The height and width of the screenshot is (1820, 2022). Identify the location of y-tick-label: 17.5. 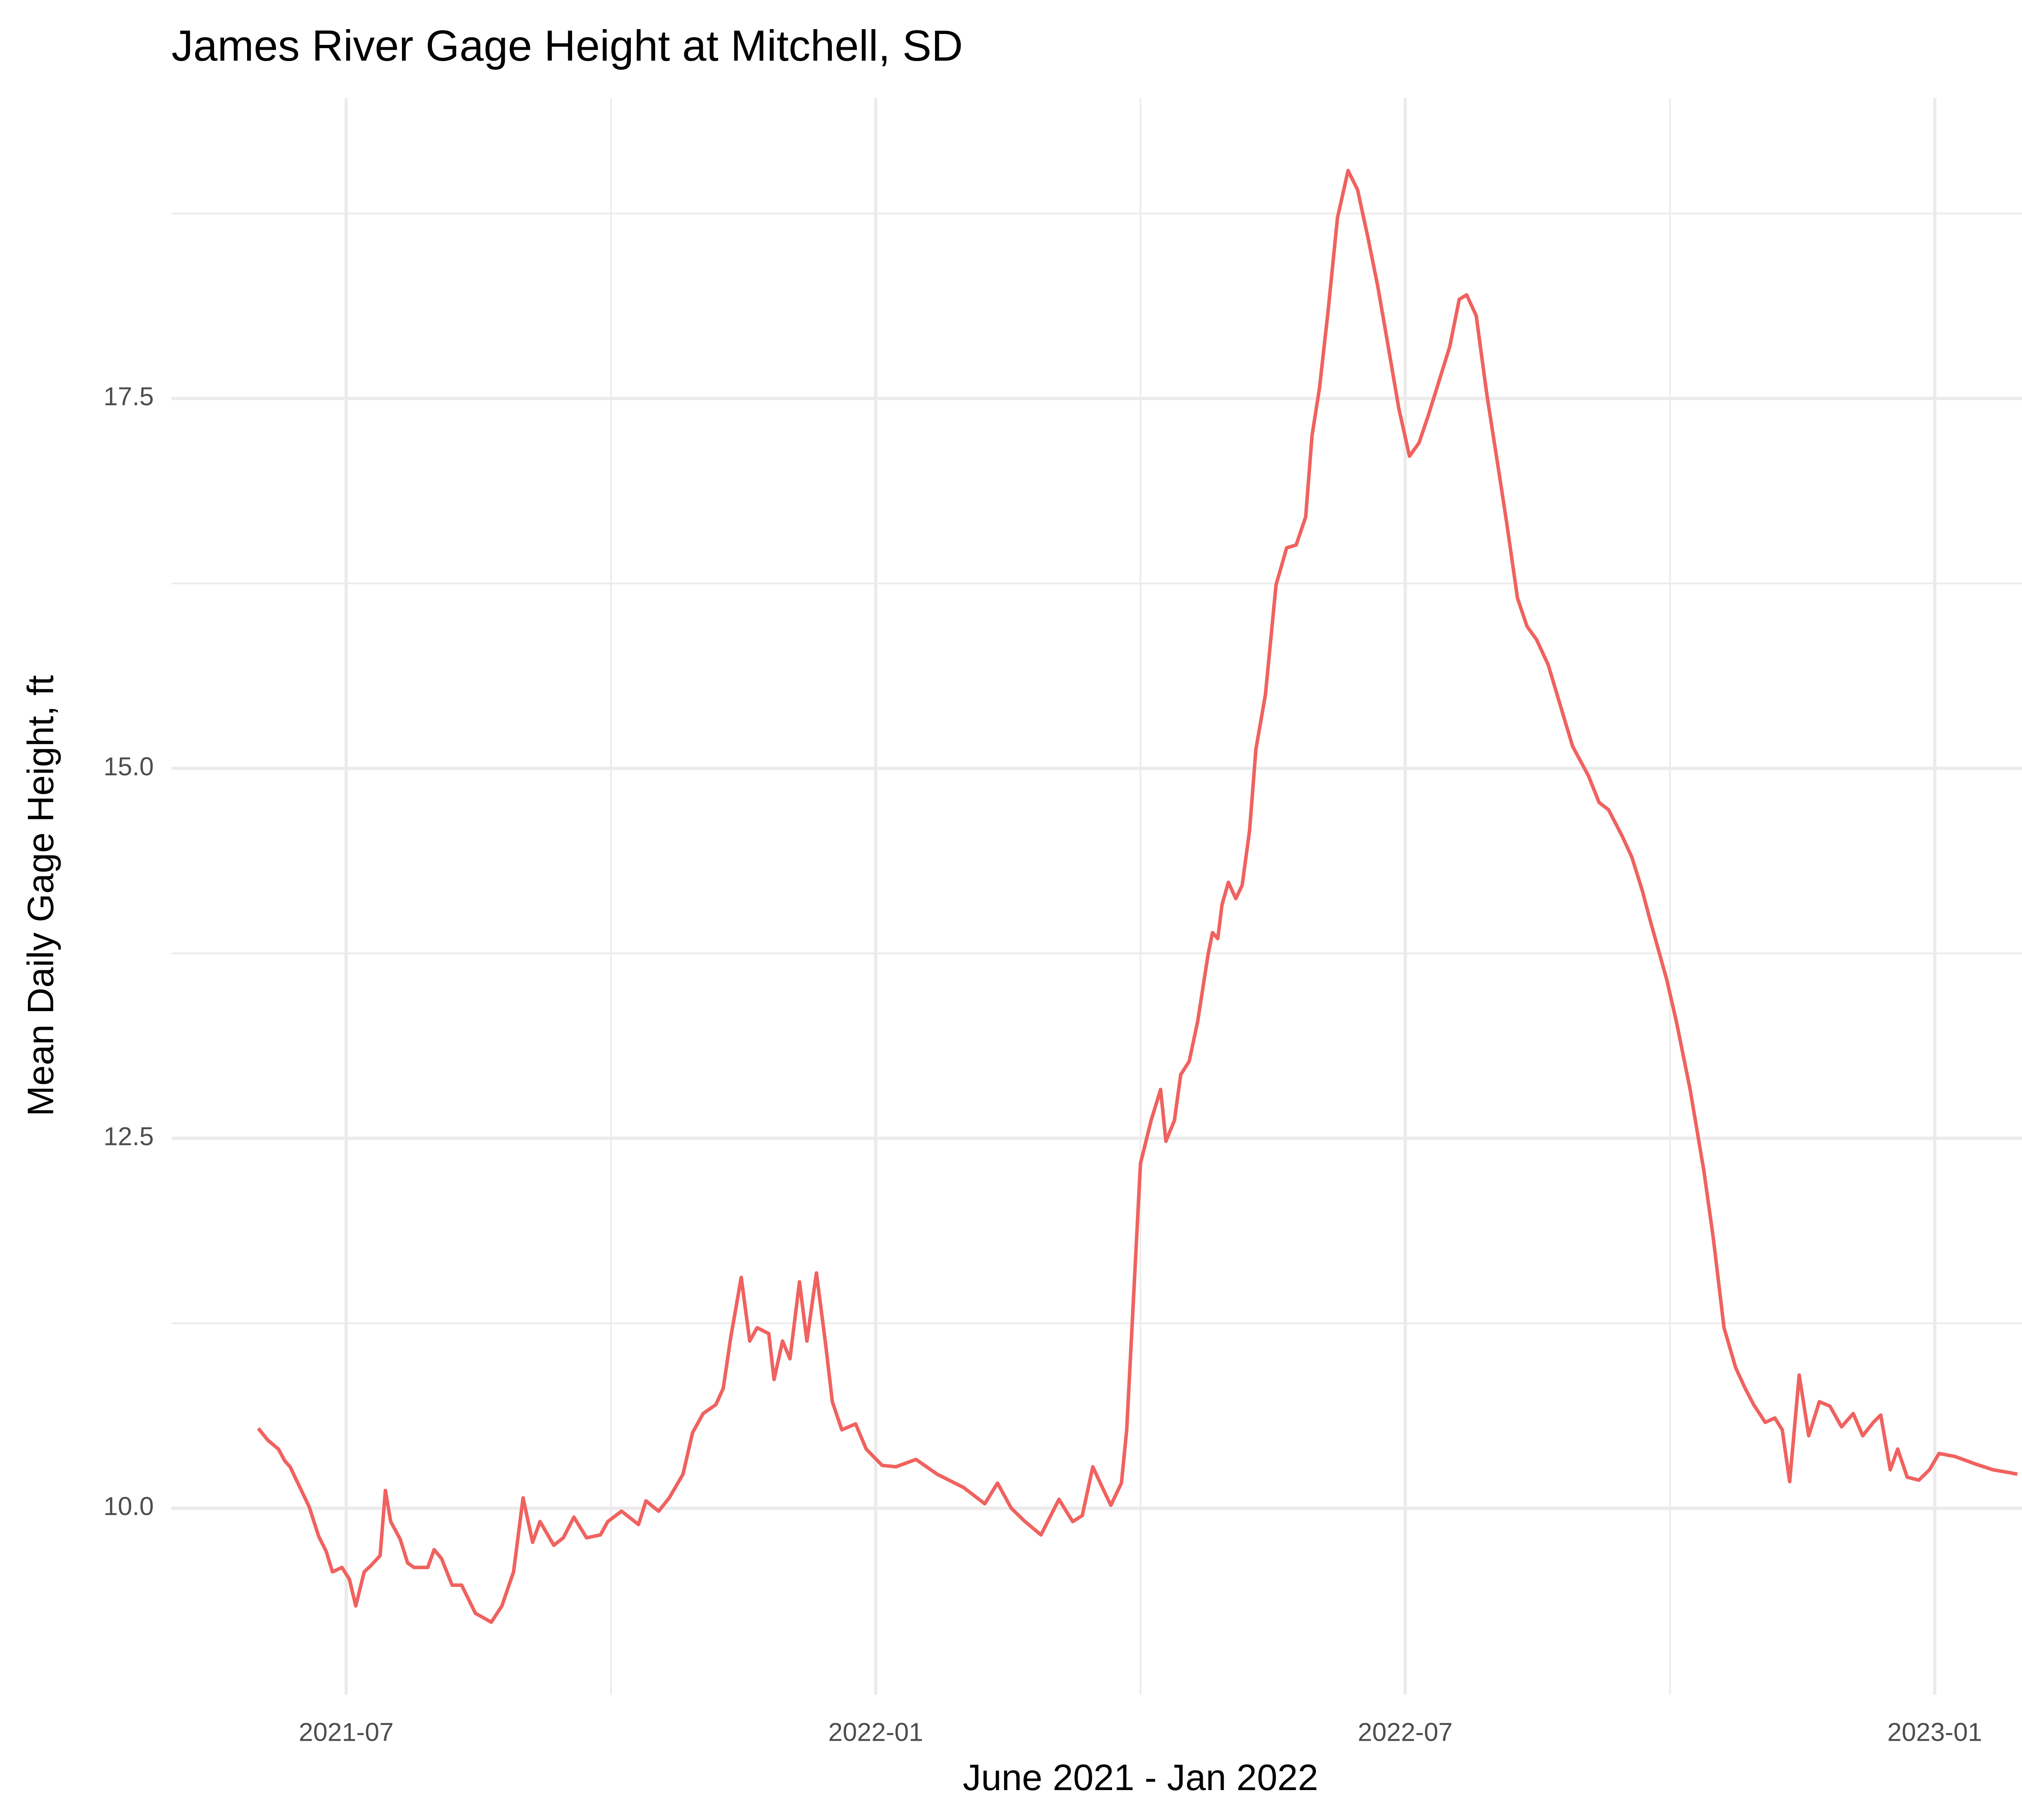
(129, 396).